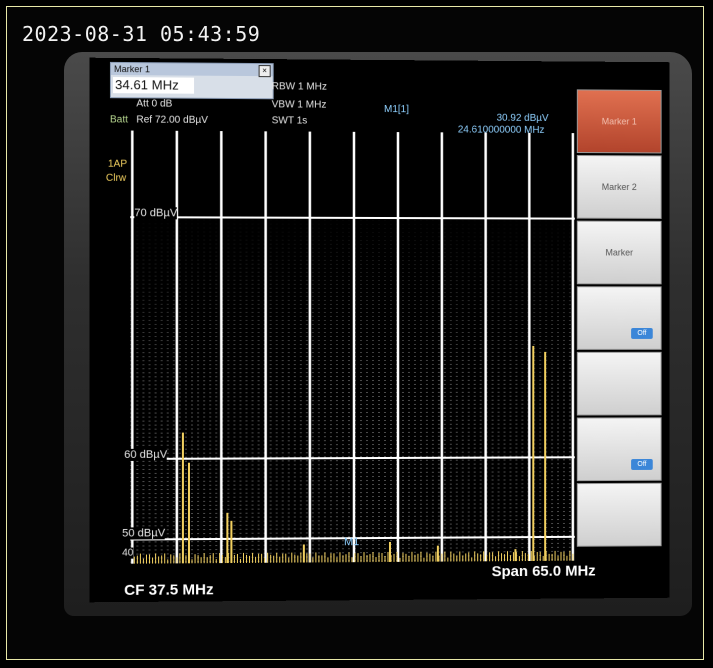  I want to click on rbw-label: RBW 1 MHz, so click(299, 87).